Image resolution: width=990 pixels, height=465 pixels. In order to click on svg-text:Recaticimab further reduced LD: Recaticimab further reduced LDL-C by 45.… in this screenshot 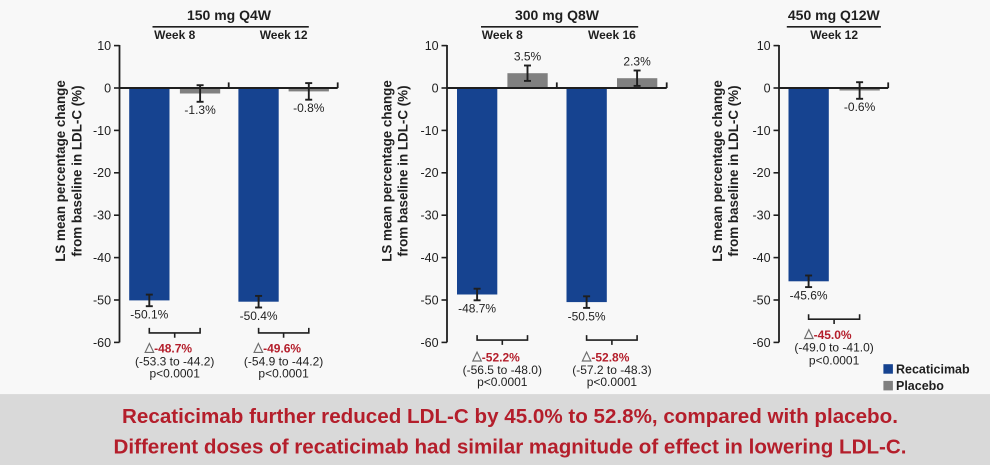, I will do `click(510, 416)`.